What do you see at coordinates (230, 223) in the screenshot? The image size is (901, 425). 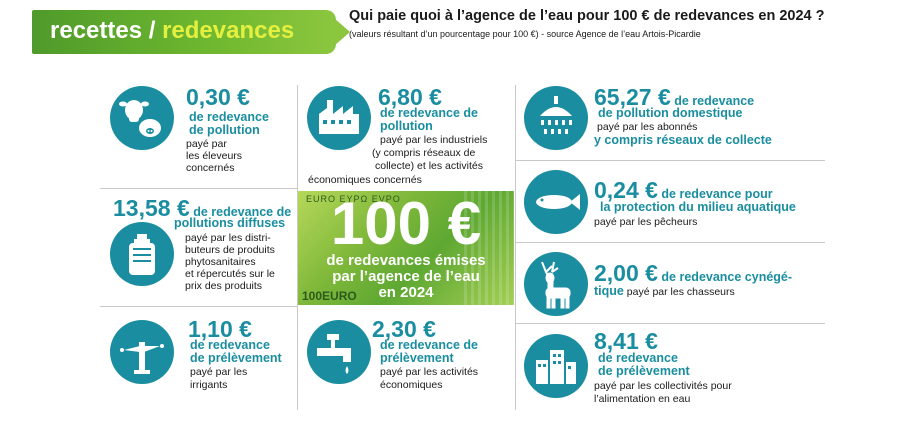 I see `label-diffuses: pollutions diffuses` at bounding box center [230, 223].